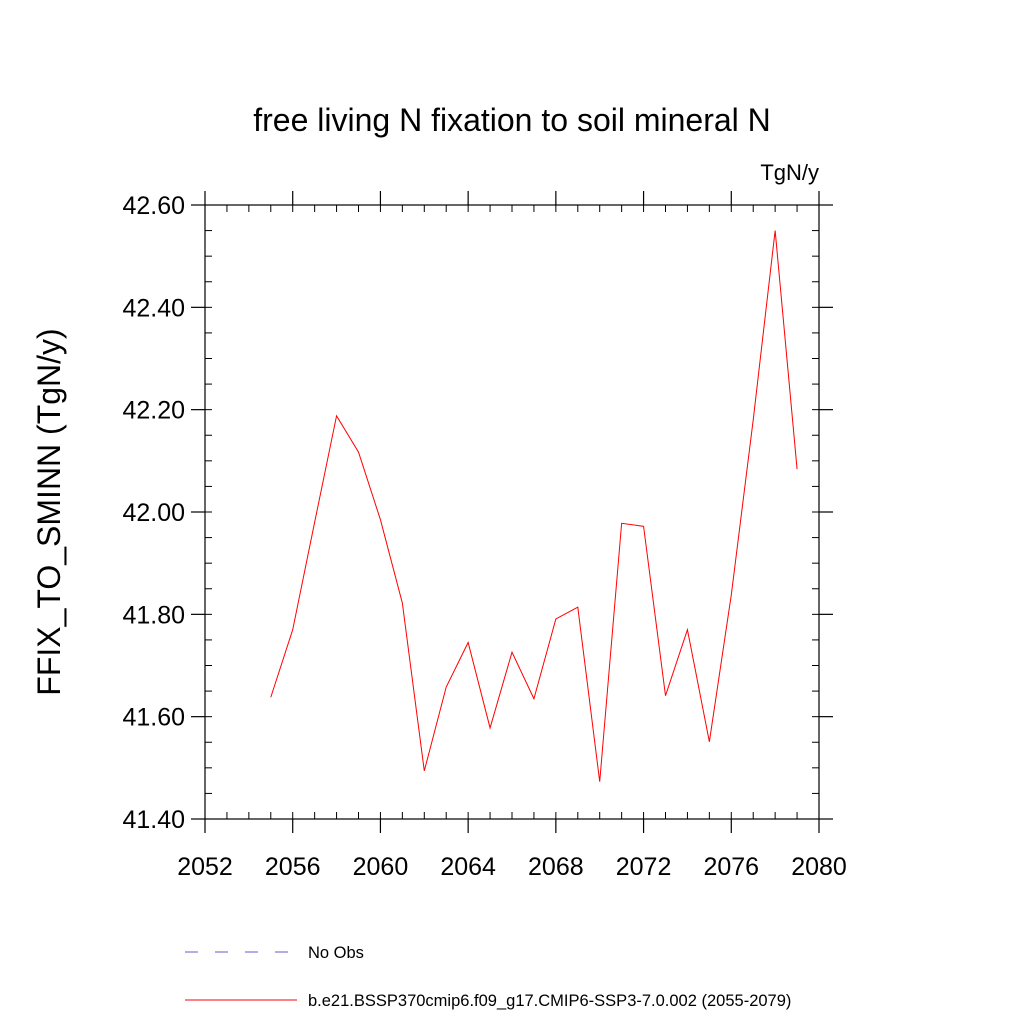 This screenshot has width=1024, height=1024. I want to click on x-tick-label: 2056, so click(293, 867).